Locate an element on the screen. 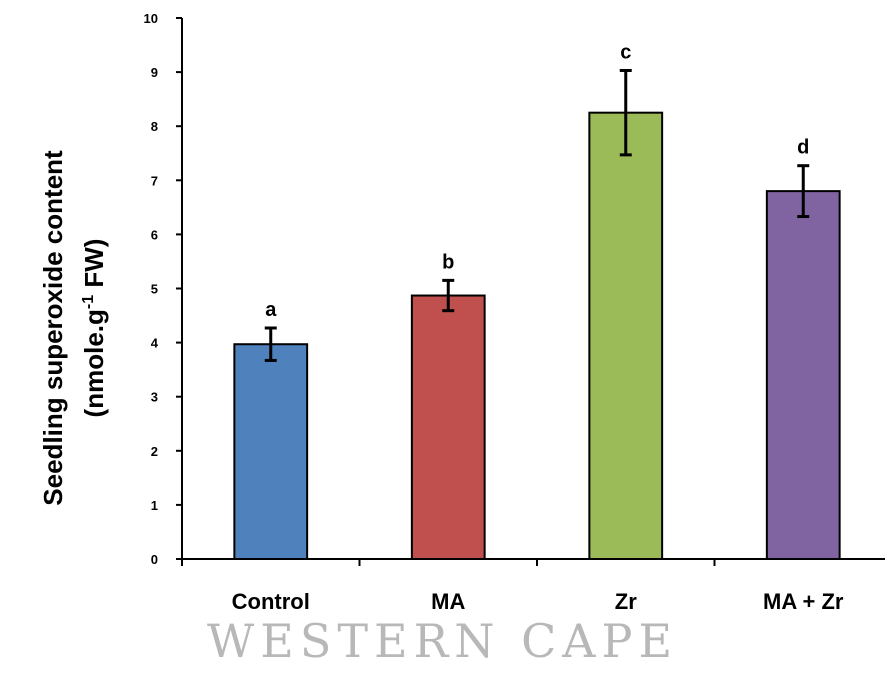 The width and height of the screenshot is (885, 675). y-axis-title: Seedling superoxide content is located at coordinates (53, 328).